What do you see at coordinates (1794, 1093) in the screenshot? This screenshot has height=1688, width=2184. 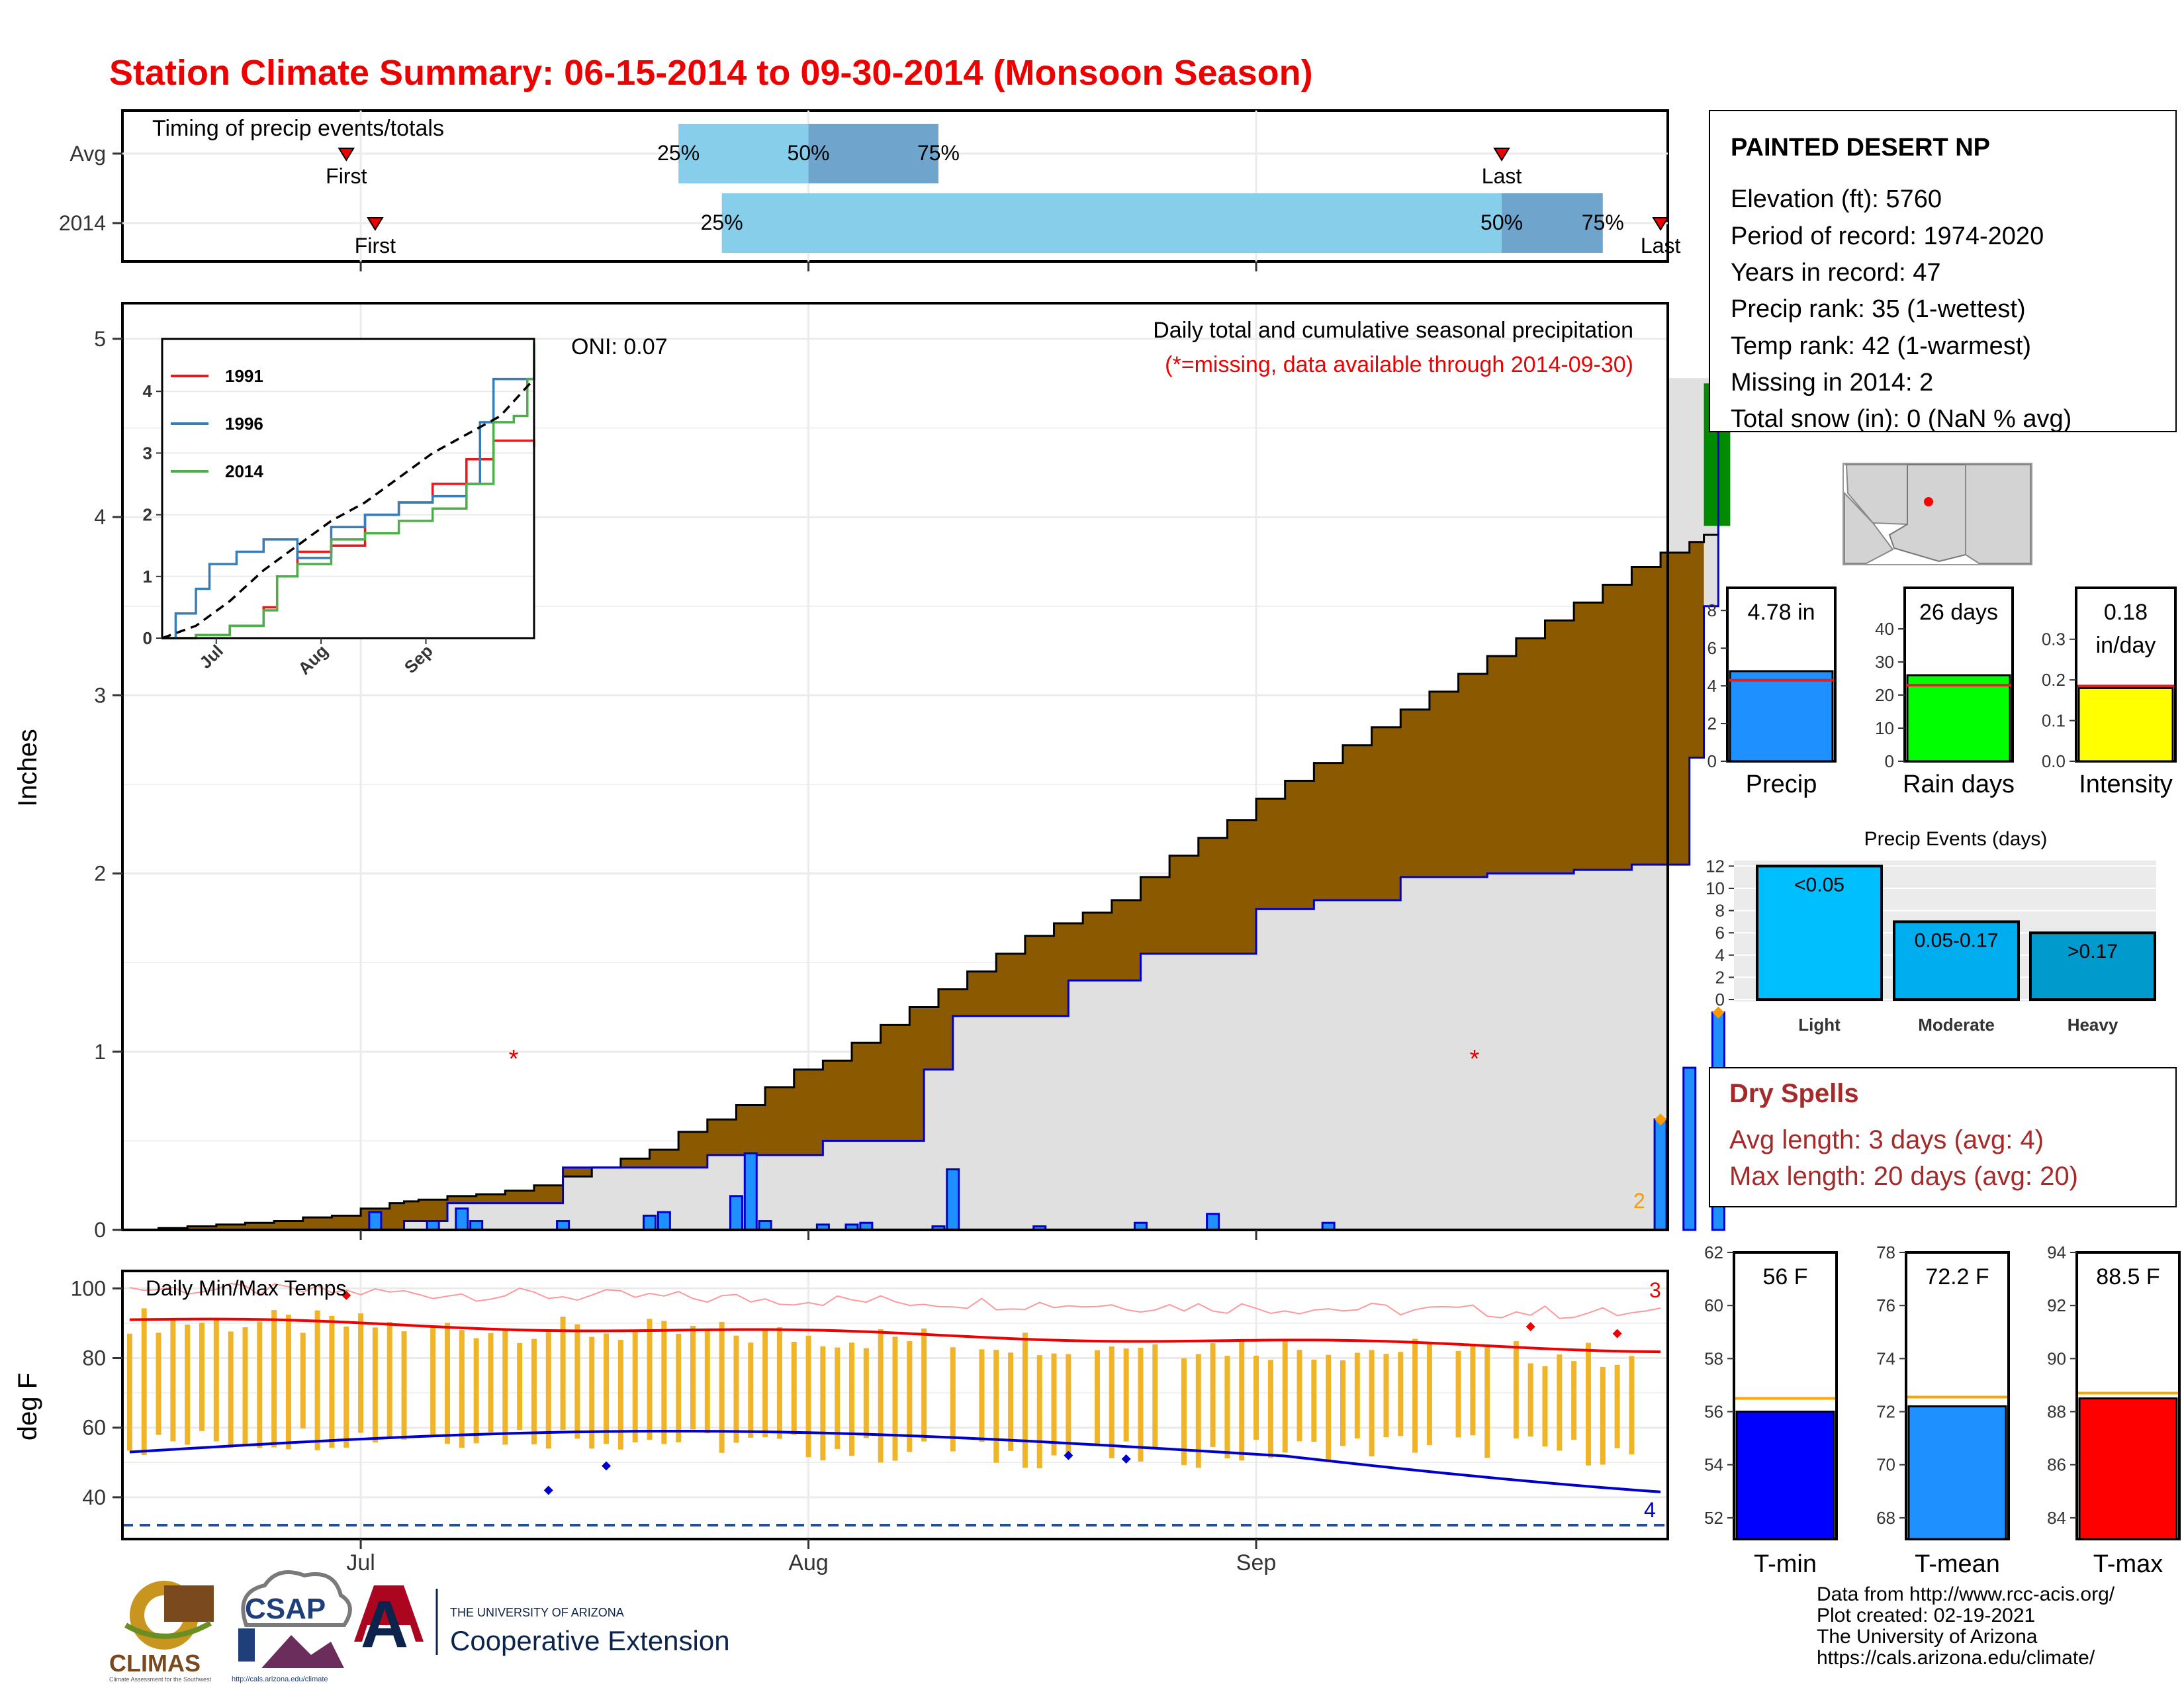 I see `dry-spells-title: Dry Spells` at bounding box center [1794, 1093].